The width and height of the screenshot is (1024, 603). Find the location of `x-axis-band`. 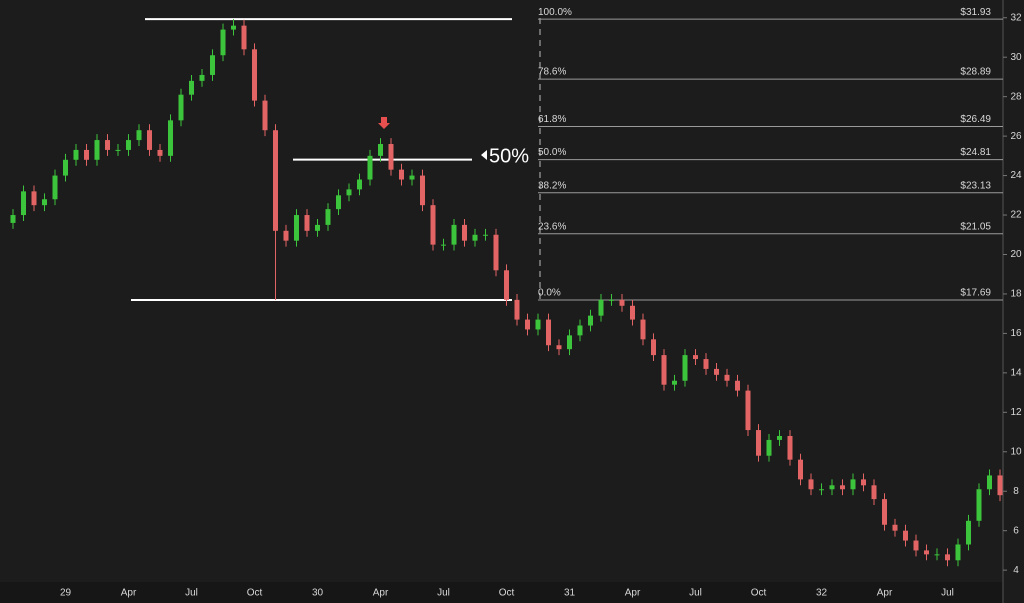

x-axis-band is located at coordinates (501, 592).